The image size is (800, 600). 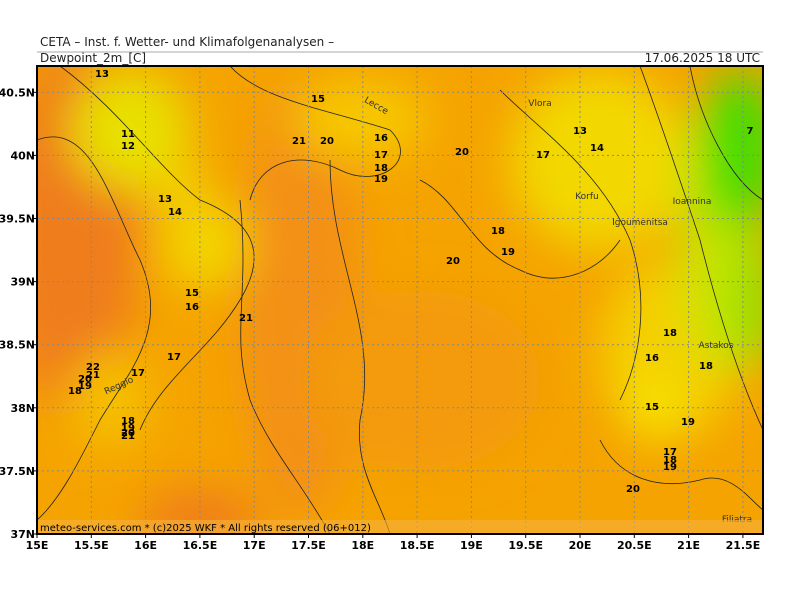 What do you see at coordinates (702, 58) in the screenshot?
I see `valid-time: 17.06.2025 18 UTC` at bounding box center [702, 58].